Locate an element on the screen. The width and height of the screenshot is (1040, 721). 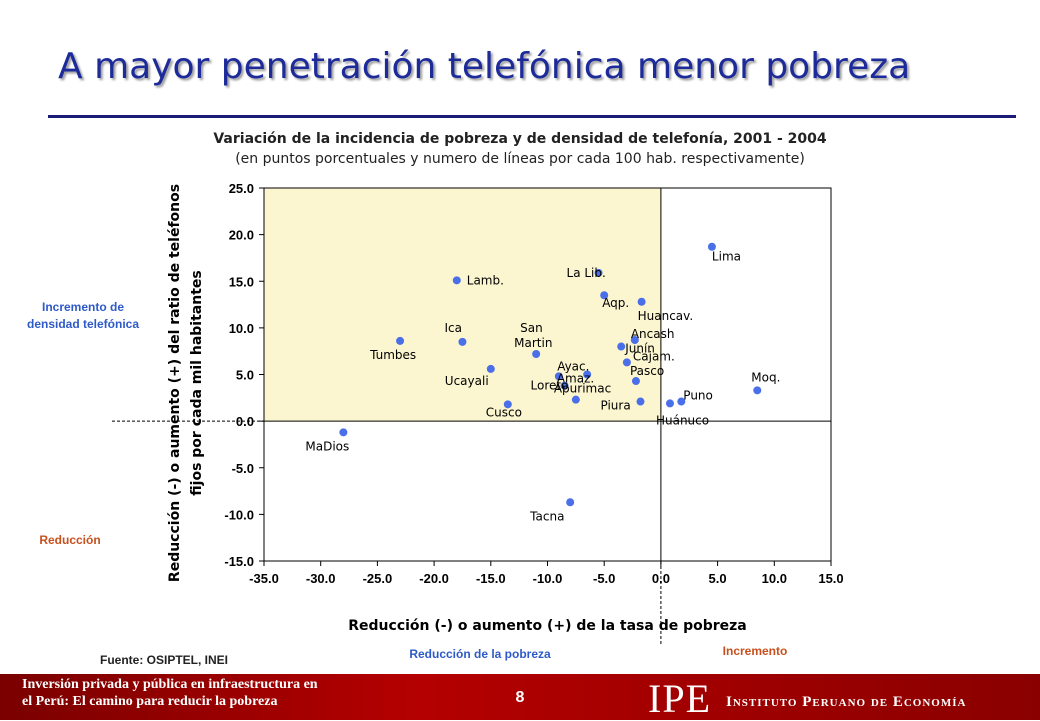
point-huancav- is located at coordinates (641, 301).